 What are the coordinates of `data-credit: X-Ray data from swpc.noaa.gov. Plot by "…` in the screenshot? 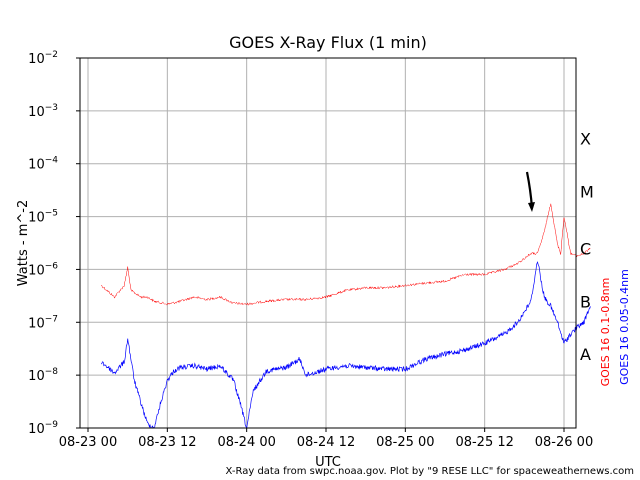 It's located at (430, 471).